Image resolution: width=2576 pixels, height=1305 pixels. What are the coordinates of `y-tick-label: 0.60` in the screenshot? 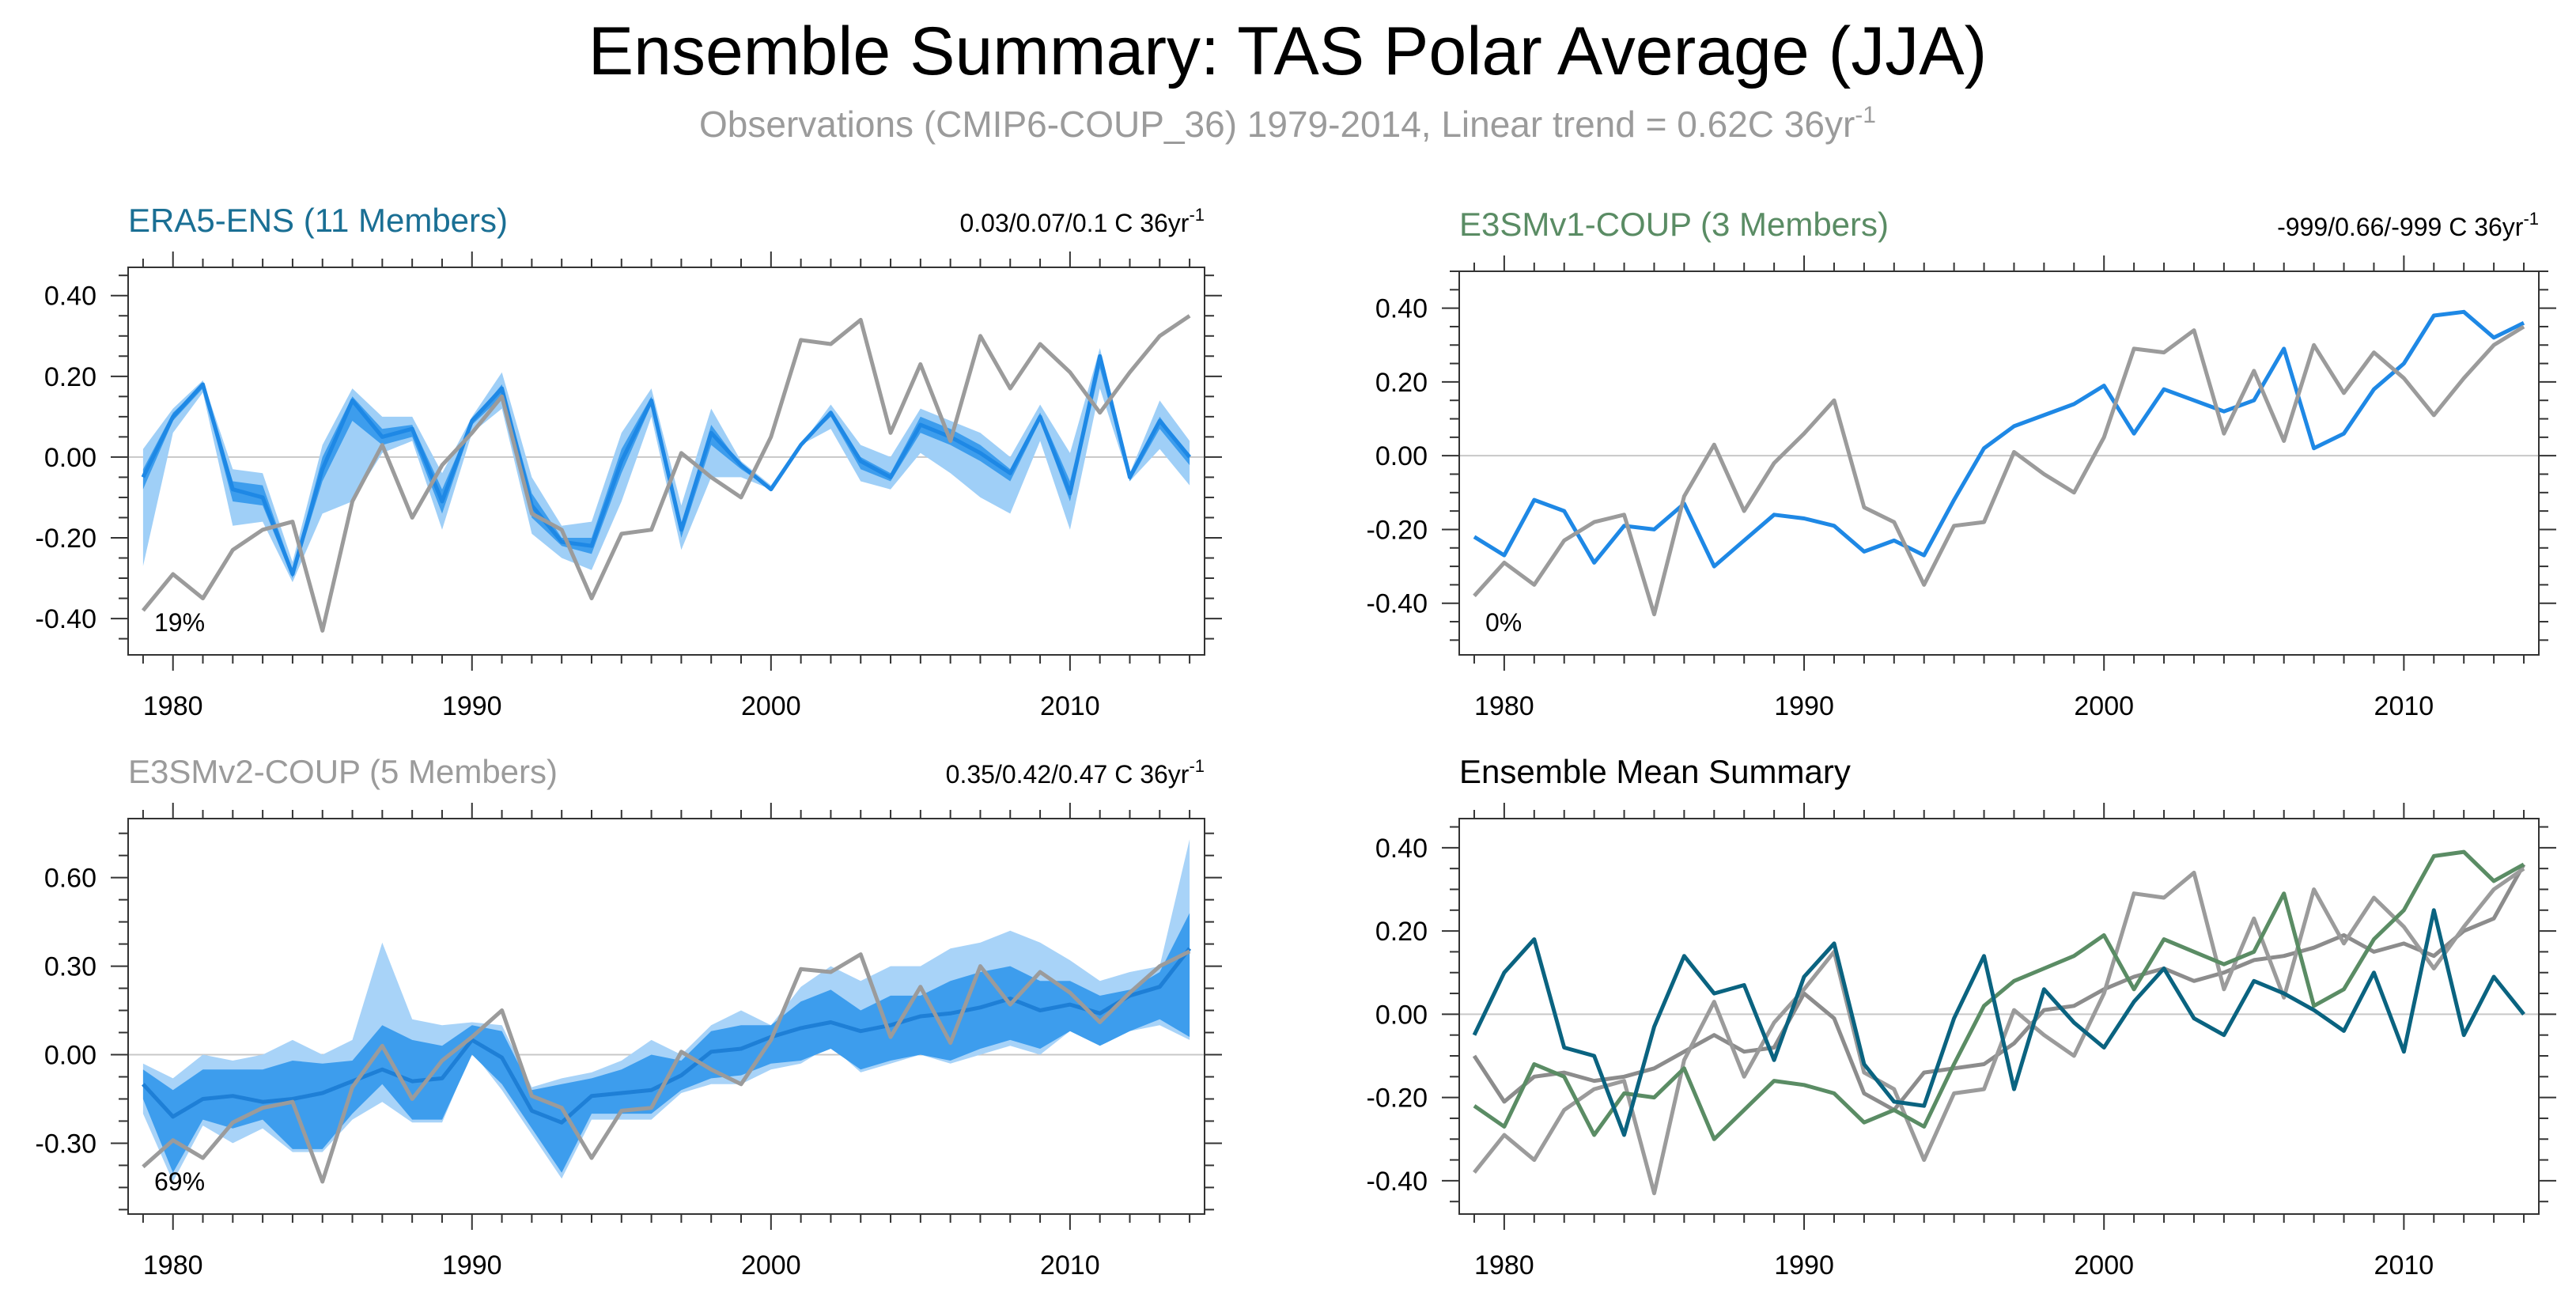 It's located at (70, 879).